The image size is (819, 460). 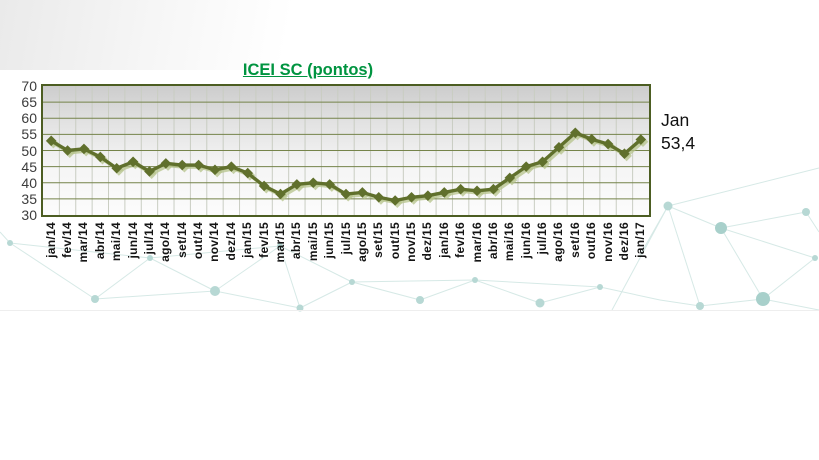 I want to click on x-tick-label: jul/14, so click(x=148, y=238).